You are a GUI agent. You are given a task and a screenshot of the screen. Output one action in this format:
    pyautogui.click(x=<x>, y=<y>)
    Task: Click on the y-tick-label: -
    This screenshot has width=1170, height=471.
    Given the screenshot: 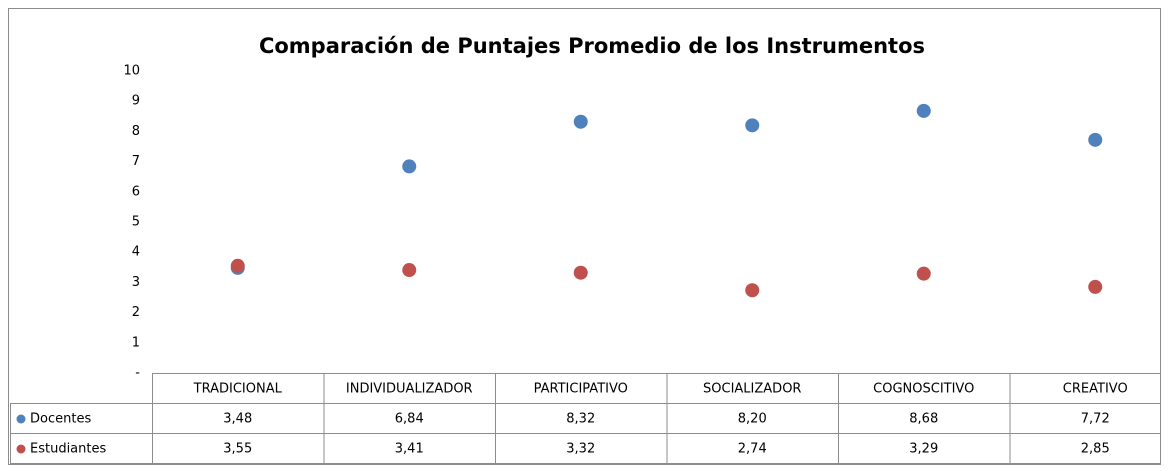 What is the action you would take?
    pyautogui.click(x=137, y=373)
    